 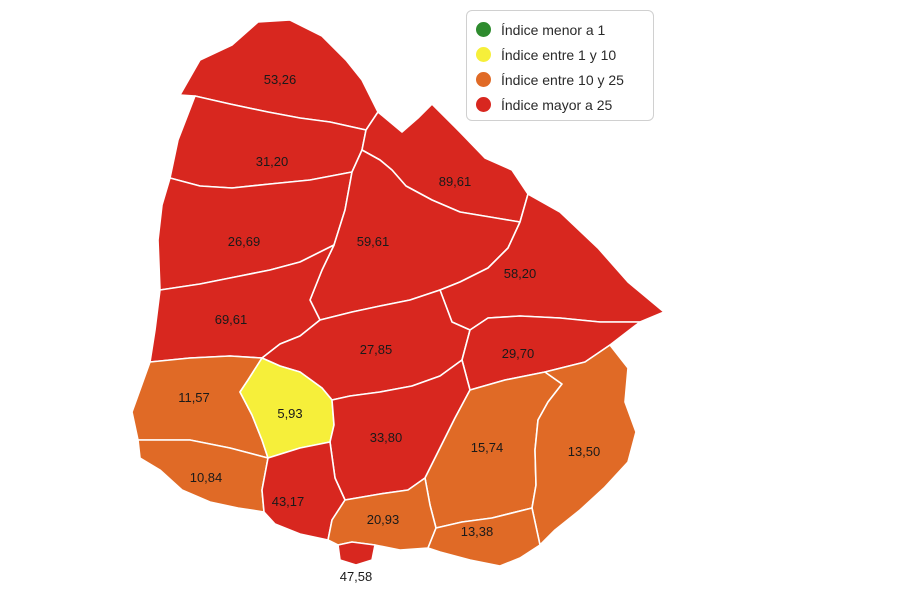 What do you see at coordinates (383, 519) in the screenshot?
I see `department-value-label: 20,93` at bounding box center [383, 519].